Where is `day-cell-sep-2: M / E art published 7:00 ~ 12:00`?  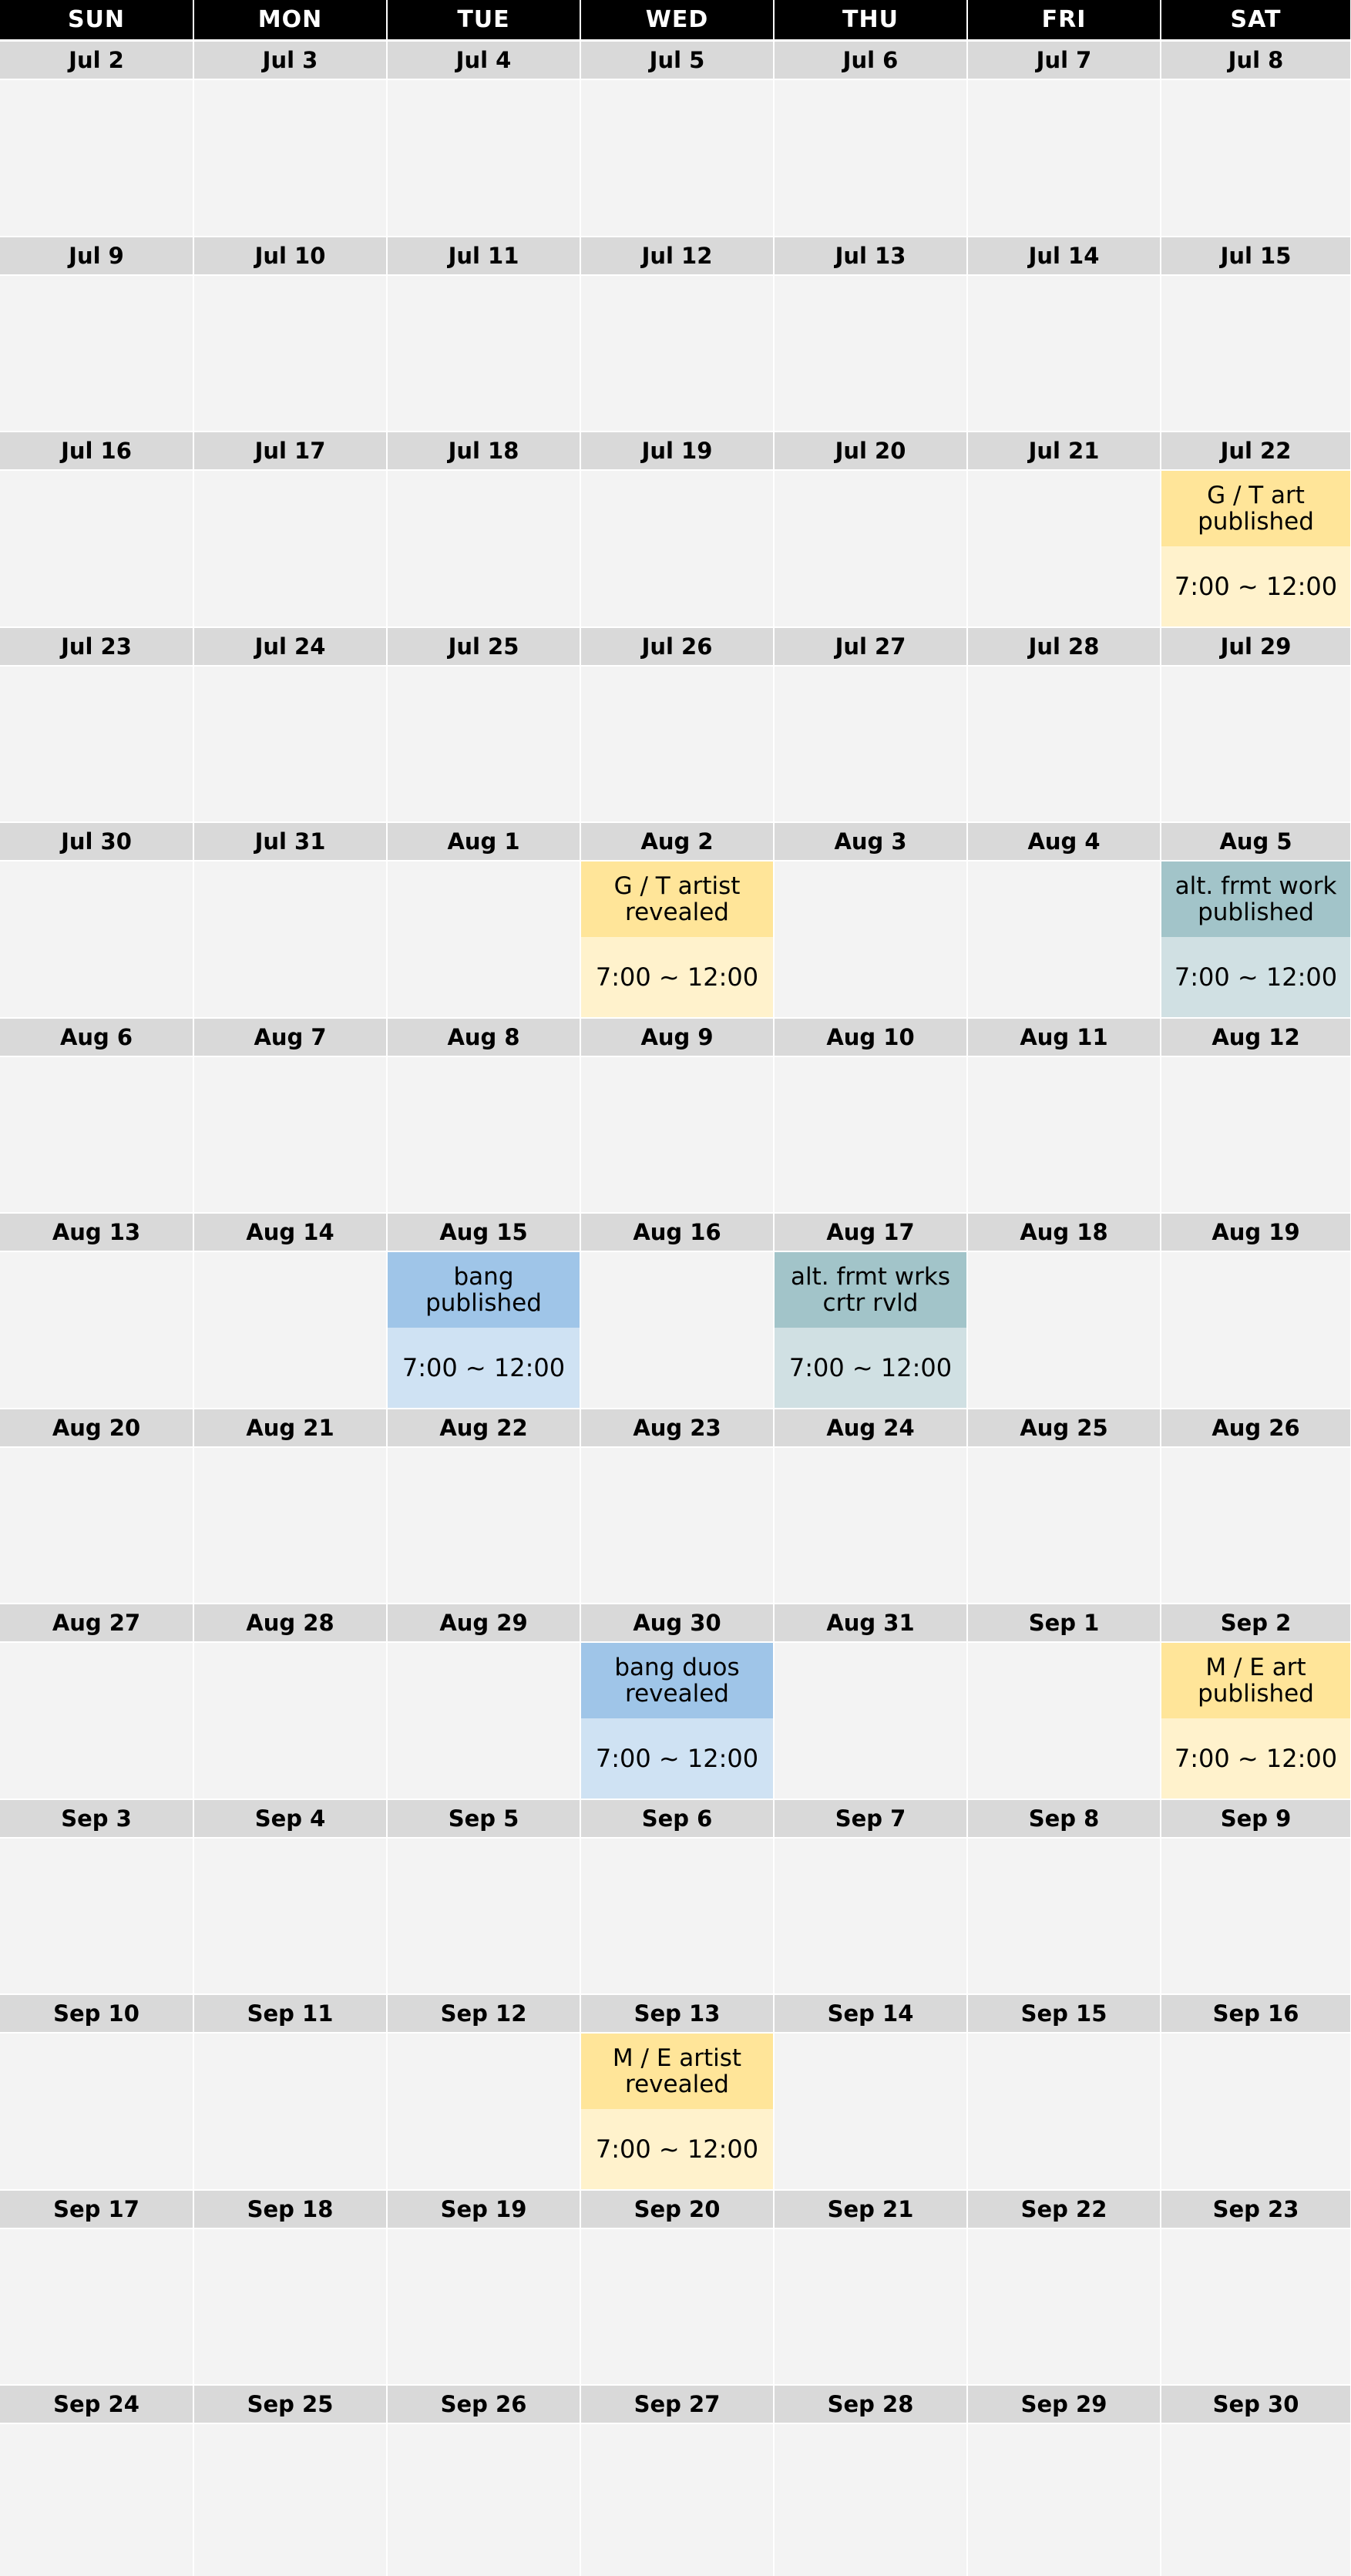
day-cell-sep-2: M / E art published 7:00 ~ 12:00 is located at coordinates (1255, 1720).